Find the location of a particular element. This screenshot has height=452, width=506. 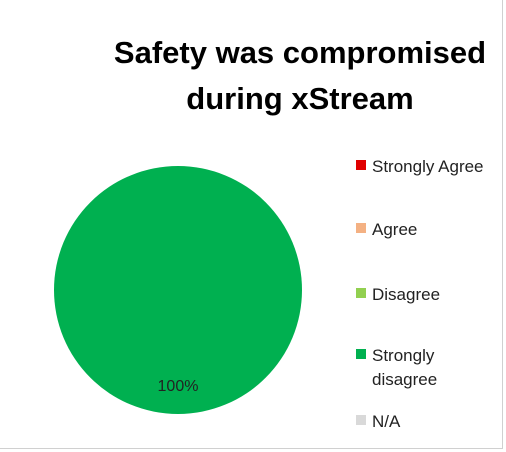

legend-label: Agree is located at coordinates (395, 229).